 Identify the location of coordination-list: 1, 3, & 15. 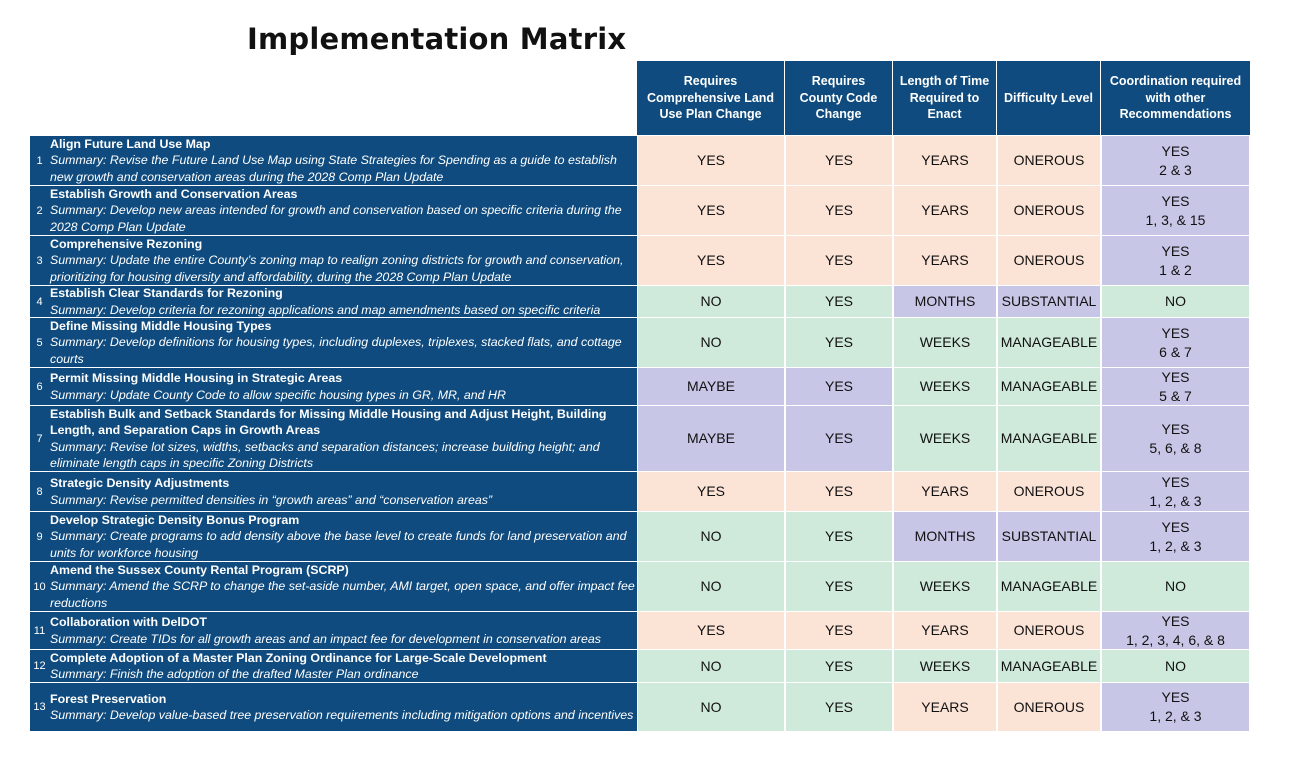
(1175, 219).